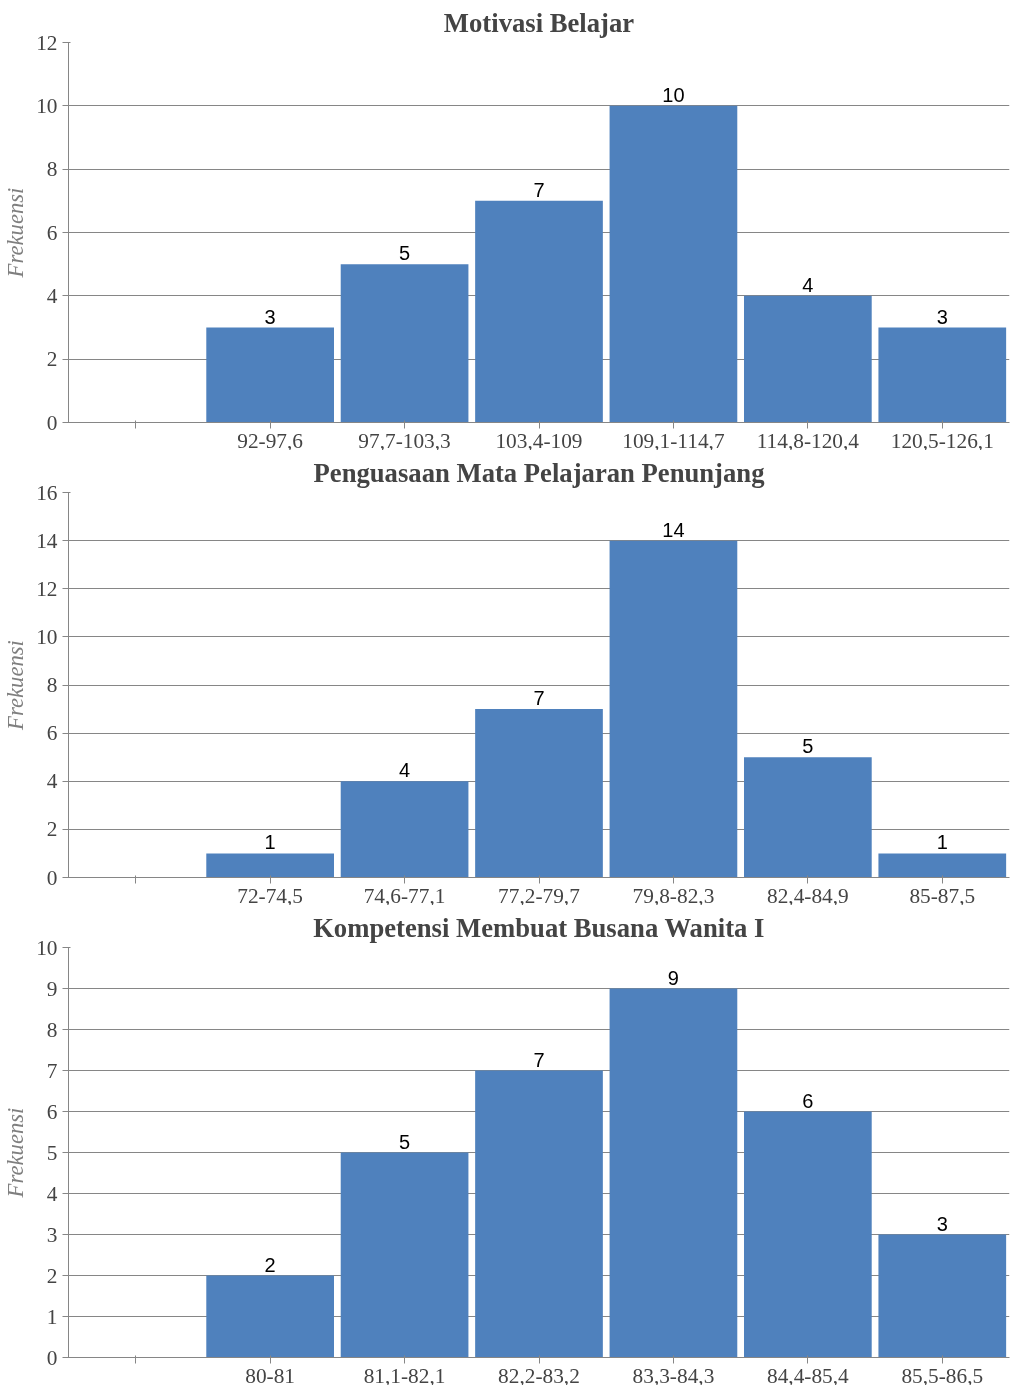 This screenshot has width=1029, height=1389. I want to click on x-tick-label: 85-87,5, so click(942, 895).